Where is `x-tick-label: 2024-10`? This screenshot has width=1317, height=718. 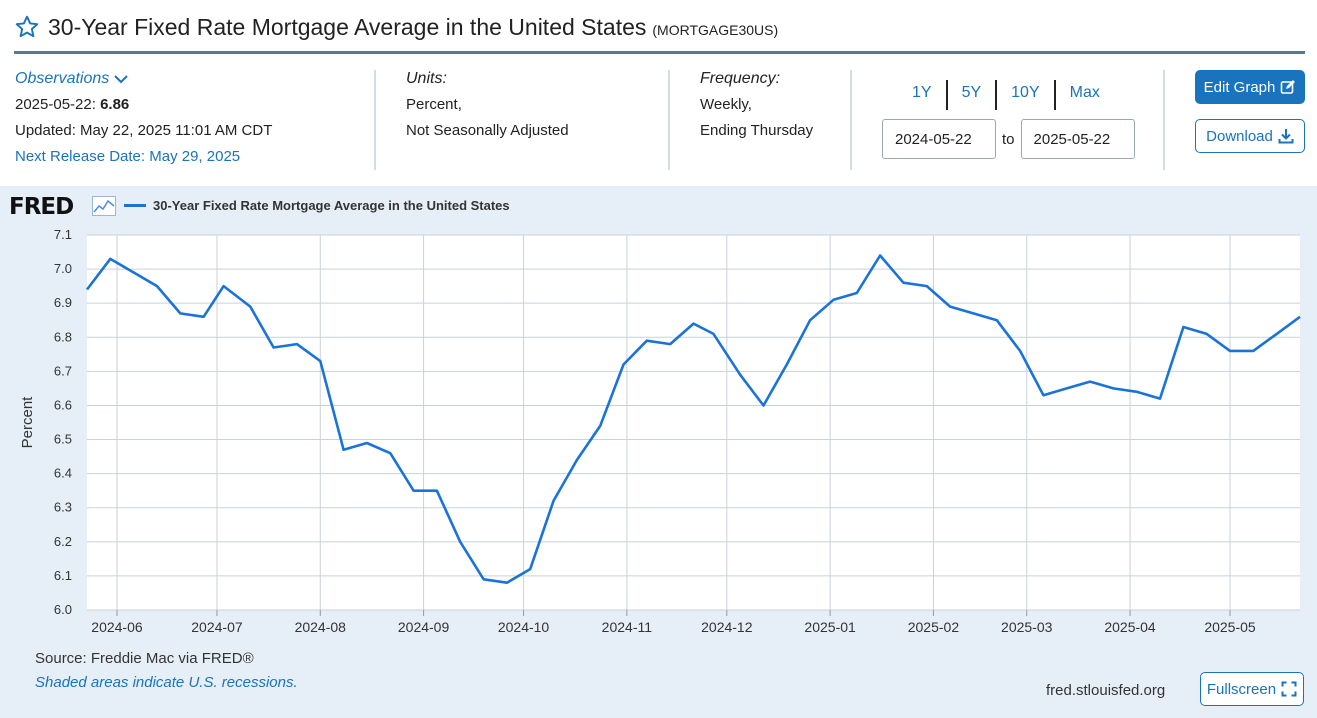 x-tick-label: 2024-10 is located at coordinates (524, 627).